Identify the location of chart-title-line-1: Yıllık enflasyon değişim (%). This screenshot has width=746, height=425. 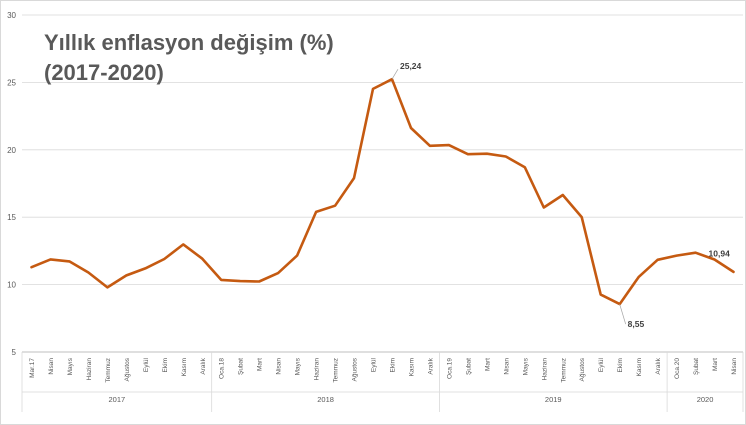
(189, 42).